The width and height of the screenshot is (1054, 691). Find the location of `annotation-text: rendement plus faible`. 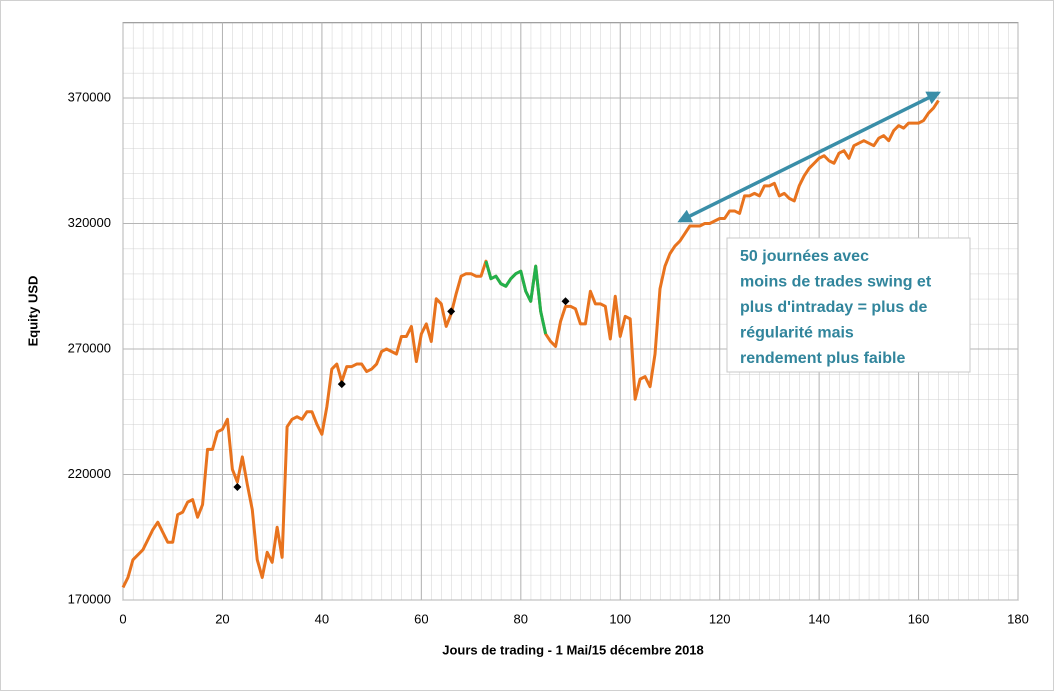

annotation-text: rendement plus faible is located at coordinates (822, 358).